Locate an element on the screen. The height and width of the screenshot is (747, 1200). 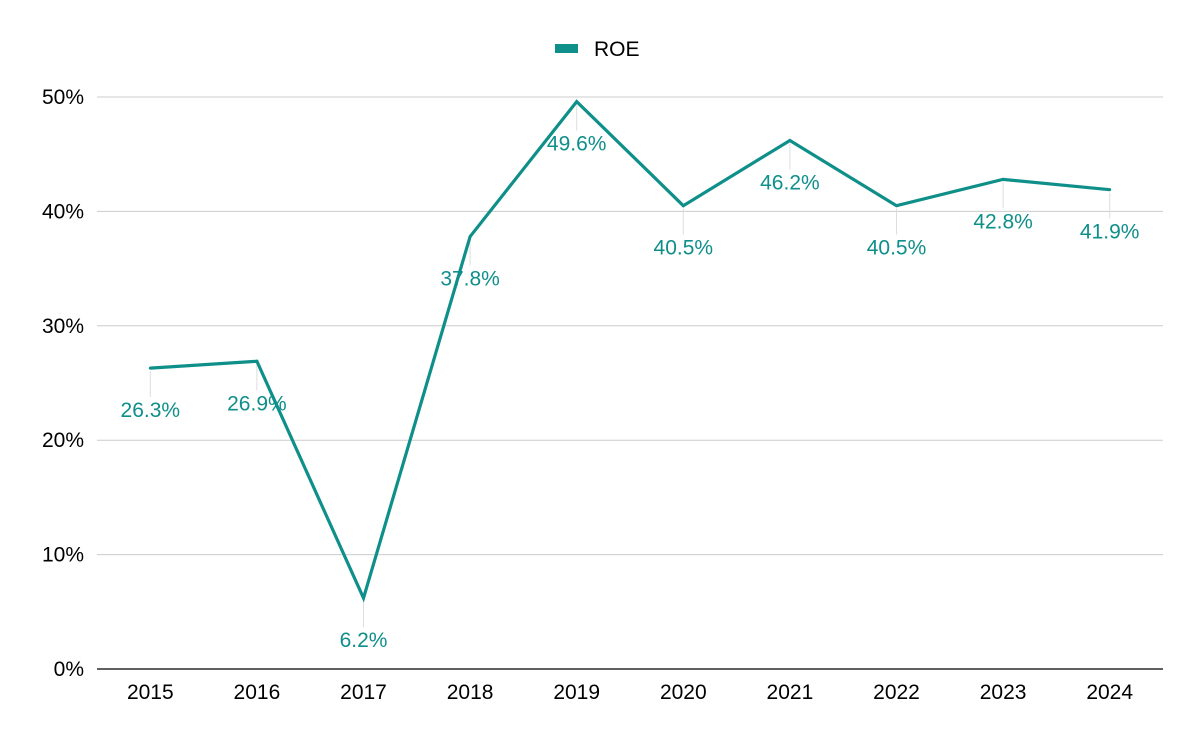
x-tick-label: 2016 is located at coordinates (257, 692).